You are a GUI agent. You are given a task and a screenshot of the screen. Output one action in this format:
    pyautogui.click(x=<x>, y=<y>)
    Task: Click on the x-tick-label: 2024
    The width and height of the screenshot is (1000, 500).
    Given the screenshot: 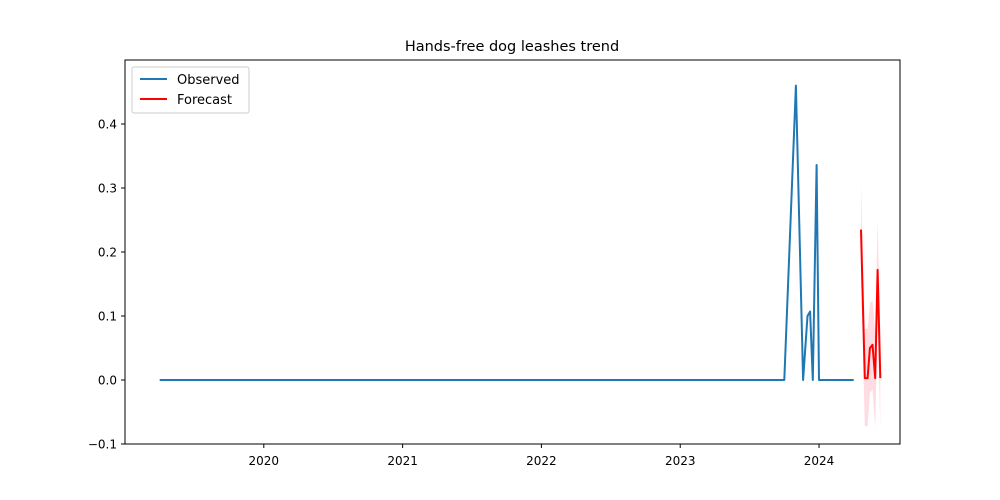 What is the action you would take?
    pyautogui.click(x=819, y=461)
    